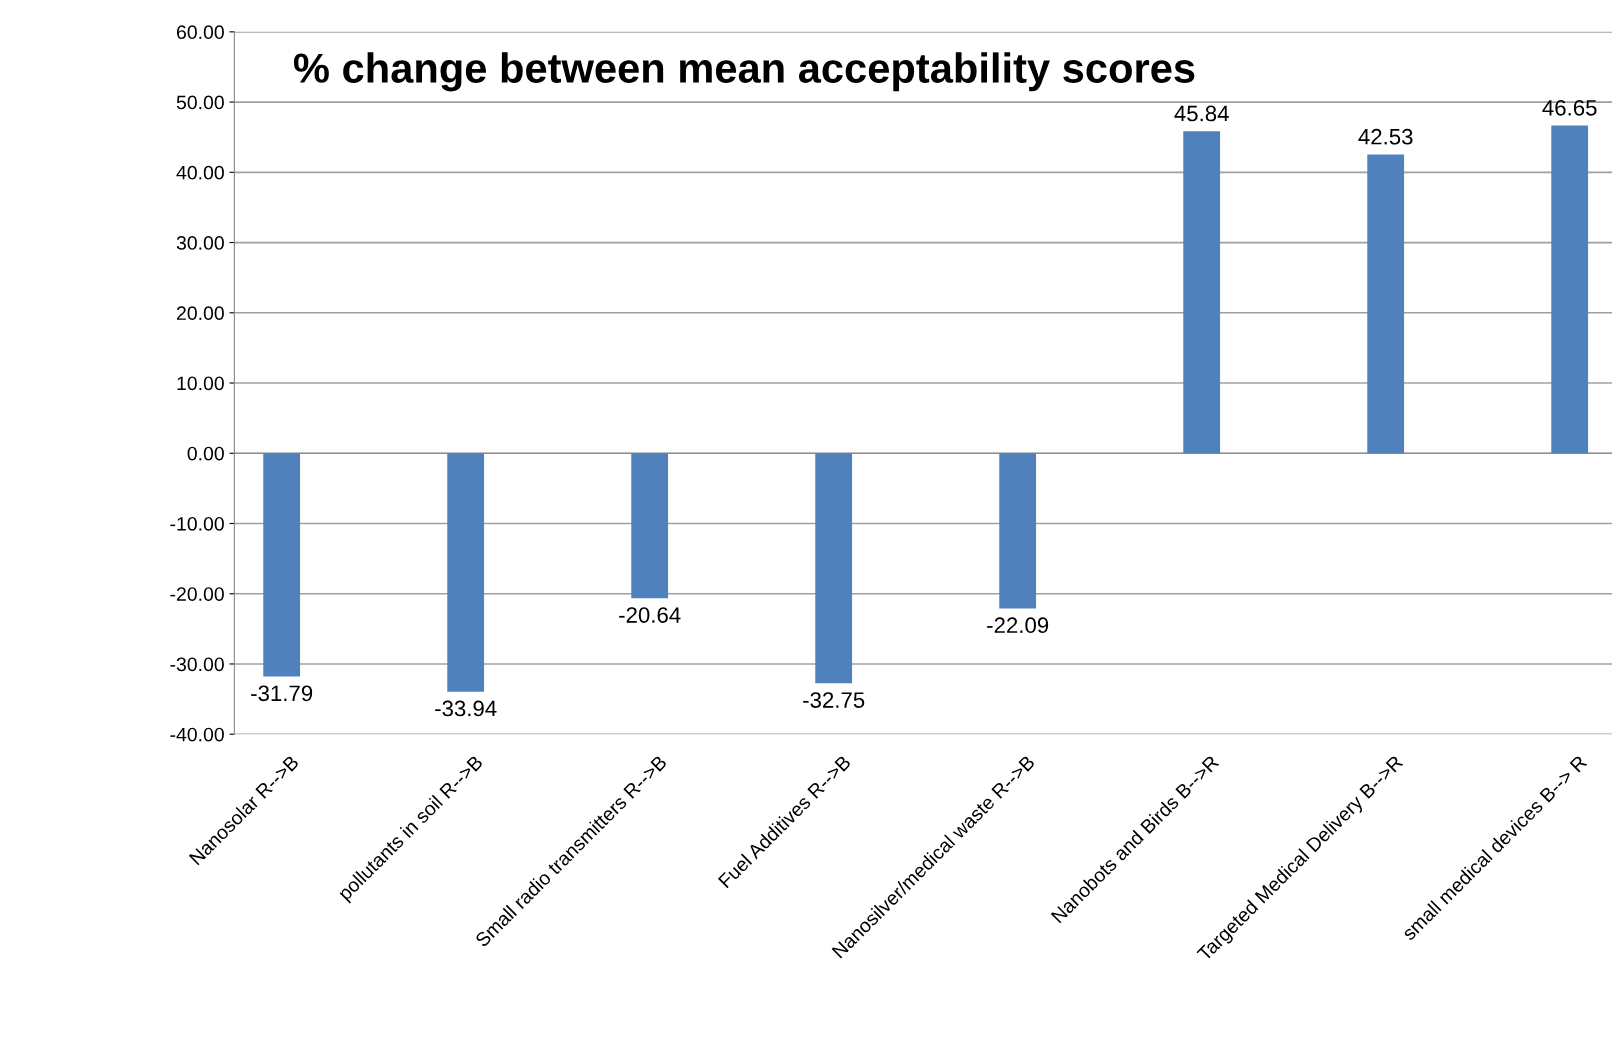  Describe the element at coordinates (466, 708) in the screenshot. I see `data-label: -33.94` at that location.